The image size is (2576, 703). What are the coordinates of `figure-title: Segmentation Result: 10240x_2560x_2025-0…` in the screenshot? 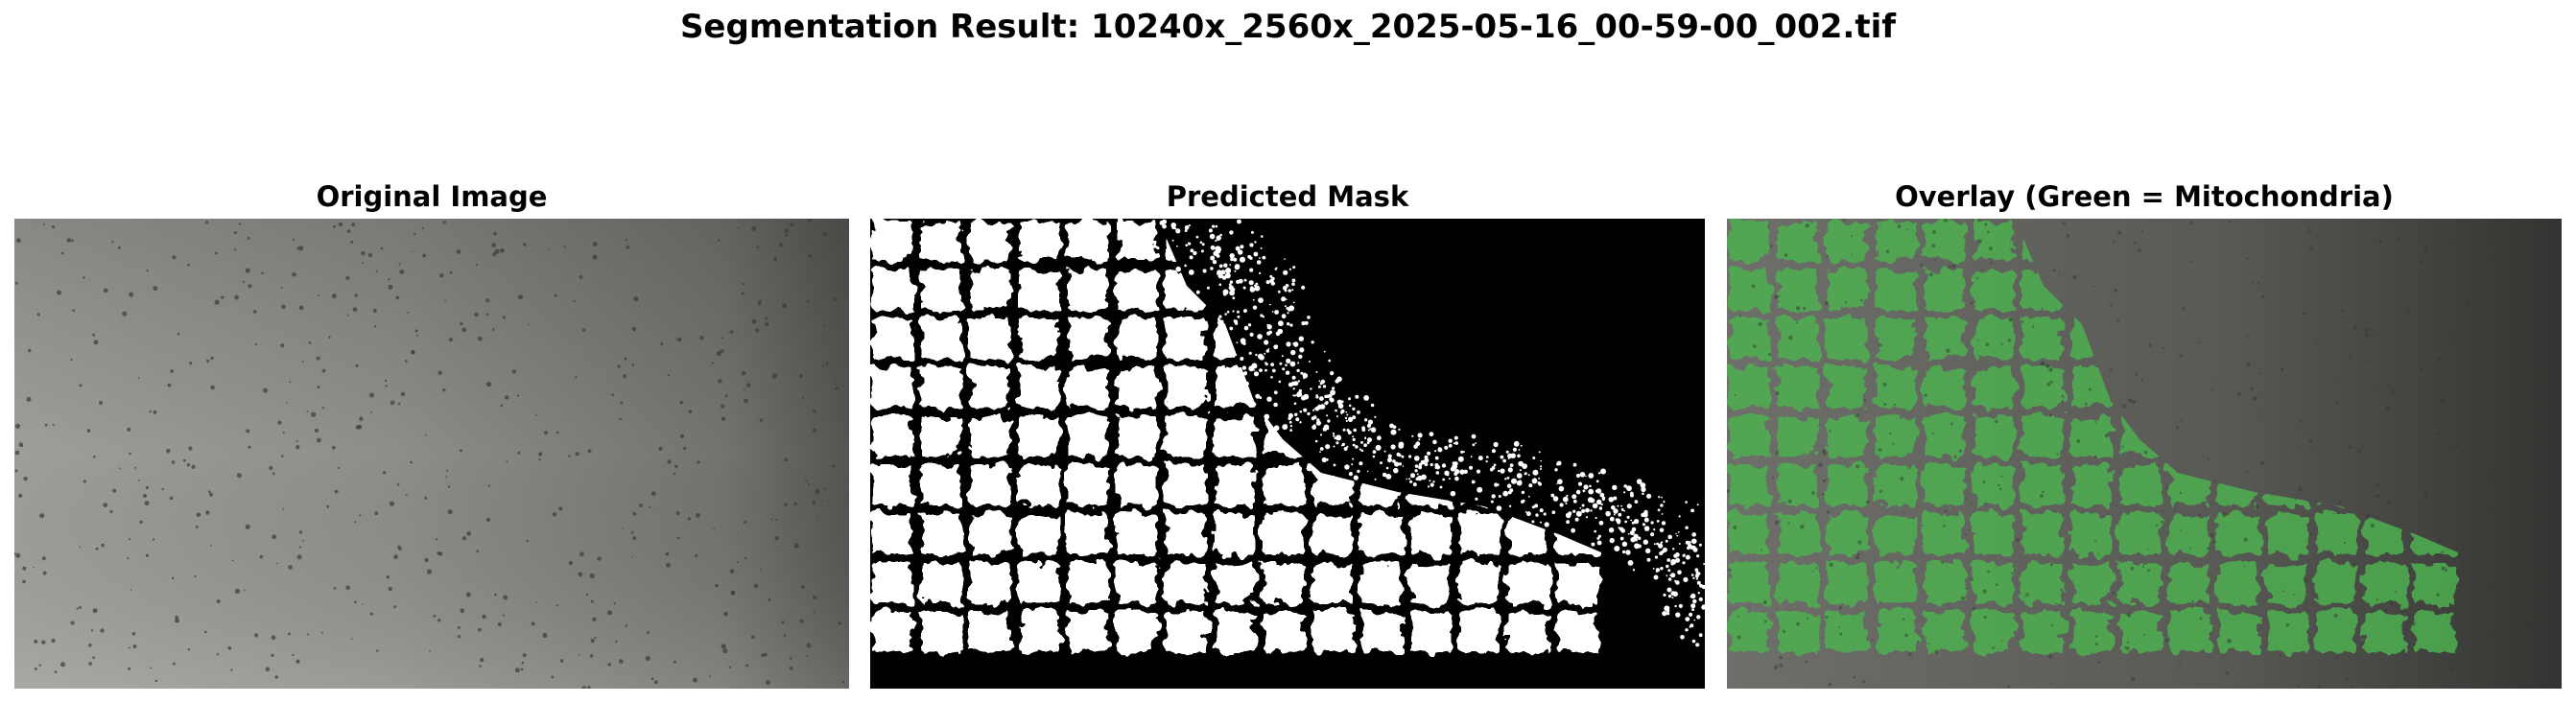 It's located at (1288, 27).